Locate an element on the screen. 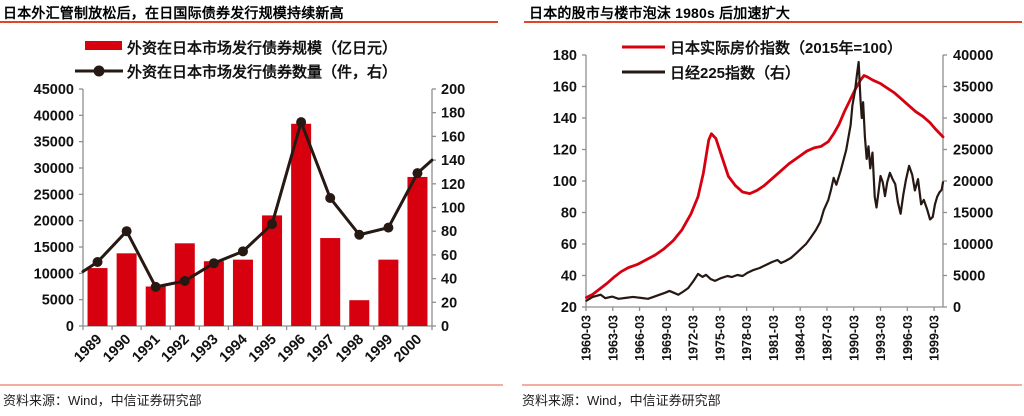 This screenshot has height=416, width=1024. svg-text: 40 is located at coordinates (449, 280).